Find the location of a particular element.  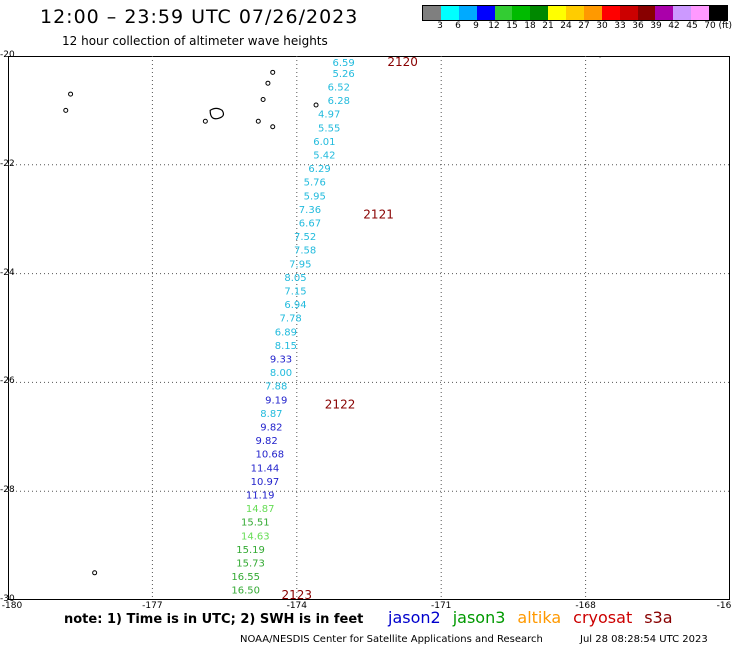

wave-height-value: 6.67 is located at coordinates (310, 223).